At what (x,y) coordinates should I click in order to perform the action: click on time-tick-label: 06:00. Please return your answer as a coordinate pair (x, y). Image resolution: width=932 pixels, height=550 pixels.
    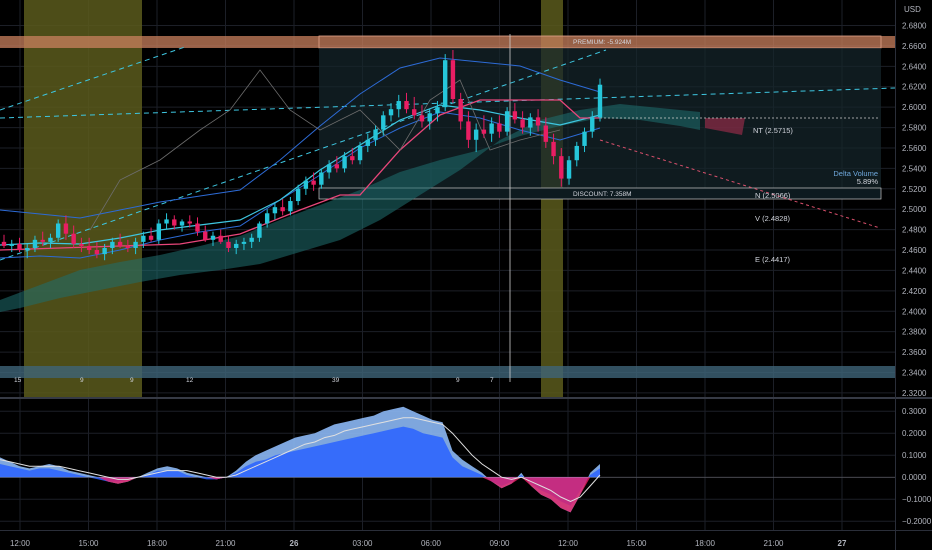
    Looking at the image, I should click on (431, 543).